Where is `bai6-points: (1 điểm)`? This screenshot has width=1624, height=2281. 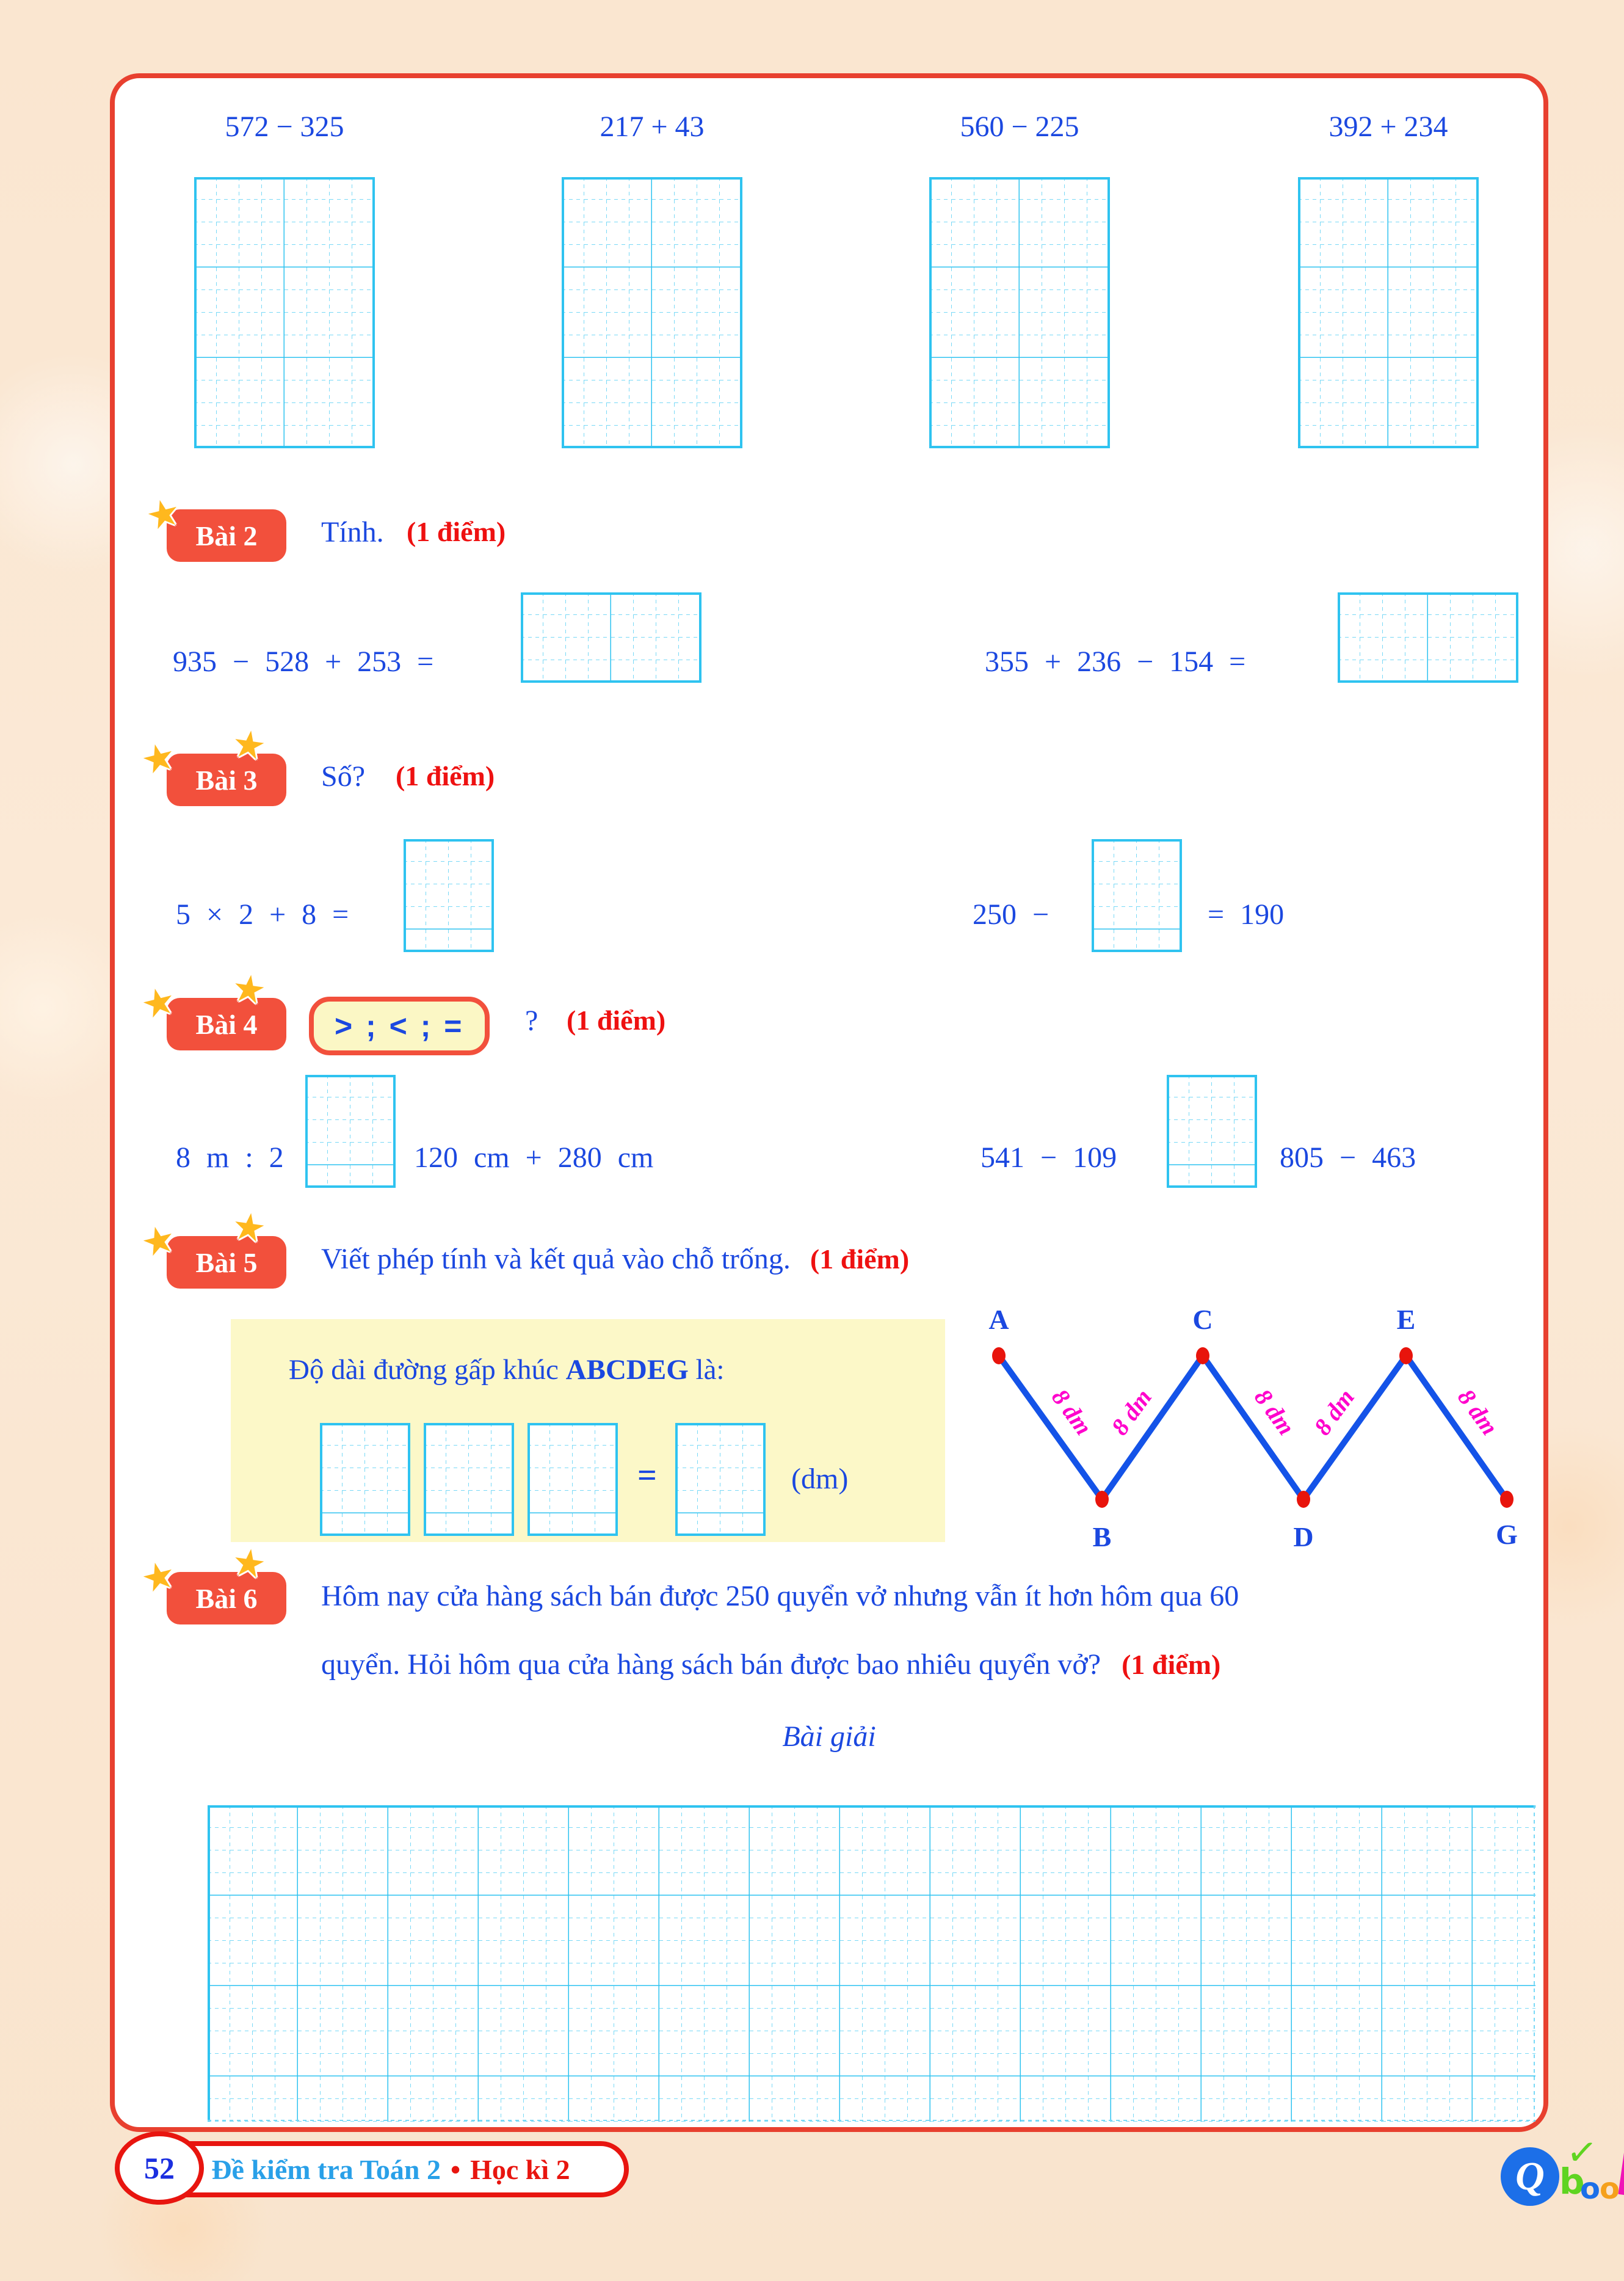
bai6-points: (1 điểm) is located at coordinates (1171, 1664).